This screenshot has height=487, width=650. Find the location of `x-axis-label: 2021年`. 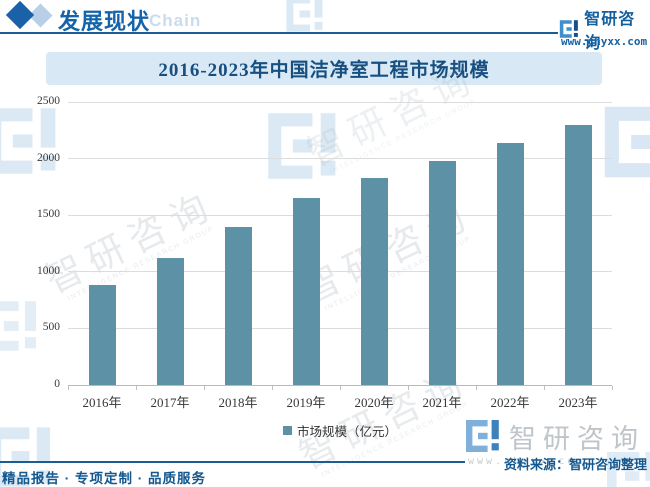

x-axis-label: 2021年 is located at coordinates (442, 402).